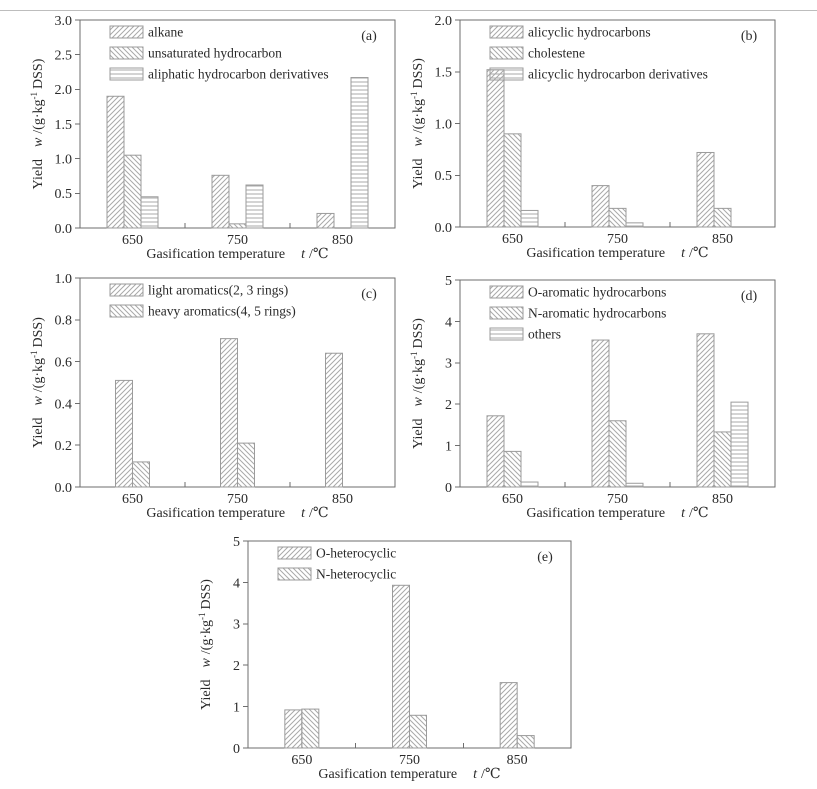 Image resolution: width=817 pixels, height=789 pixels. Describe the element at coordinates (544, 334) in the screenshot. I see `legend-label: others` at that location.